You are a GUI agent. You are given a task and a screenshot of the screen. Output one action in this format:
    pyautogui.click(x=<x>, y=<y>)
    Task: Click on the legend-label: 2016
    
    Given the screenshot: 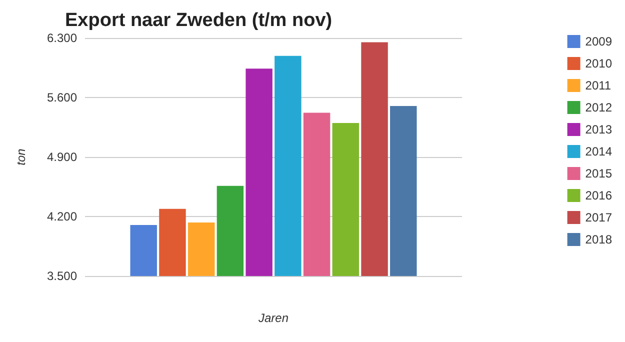 What is the action you would take?
    pyautogui.click(x=598, y=195)
    